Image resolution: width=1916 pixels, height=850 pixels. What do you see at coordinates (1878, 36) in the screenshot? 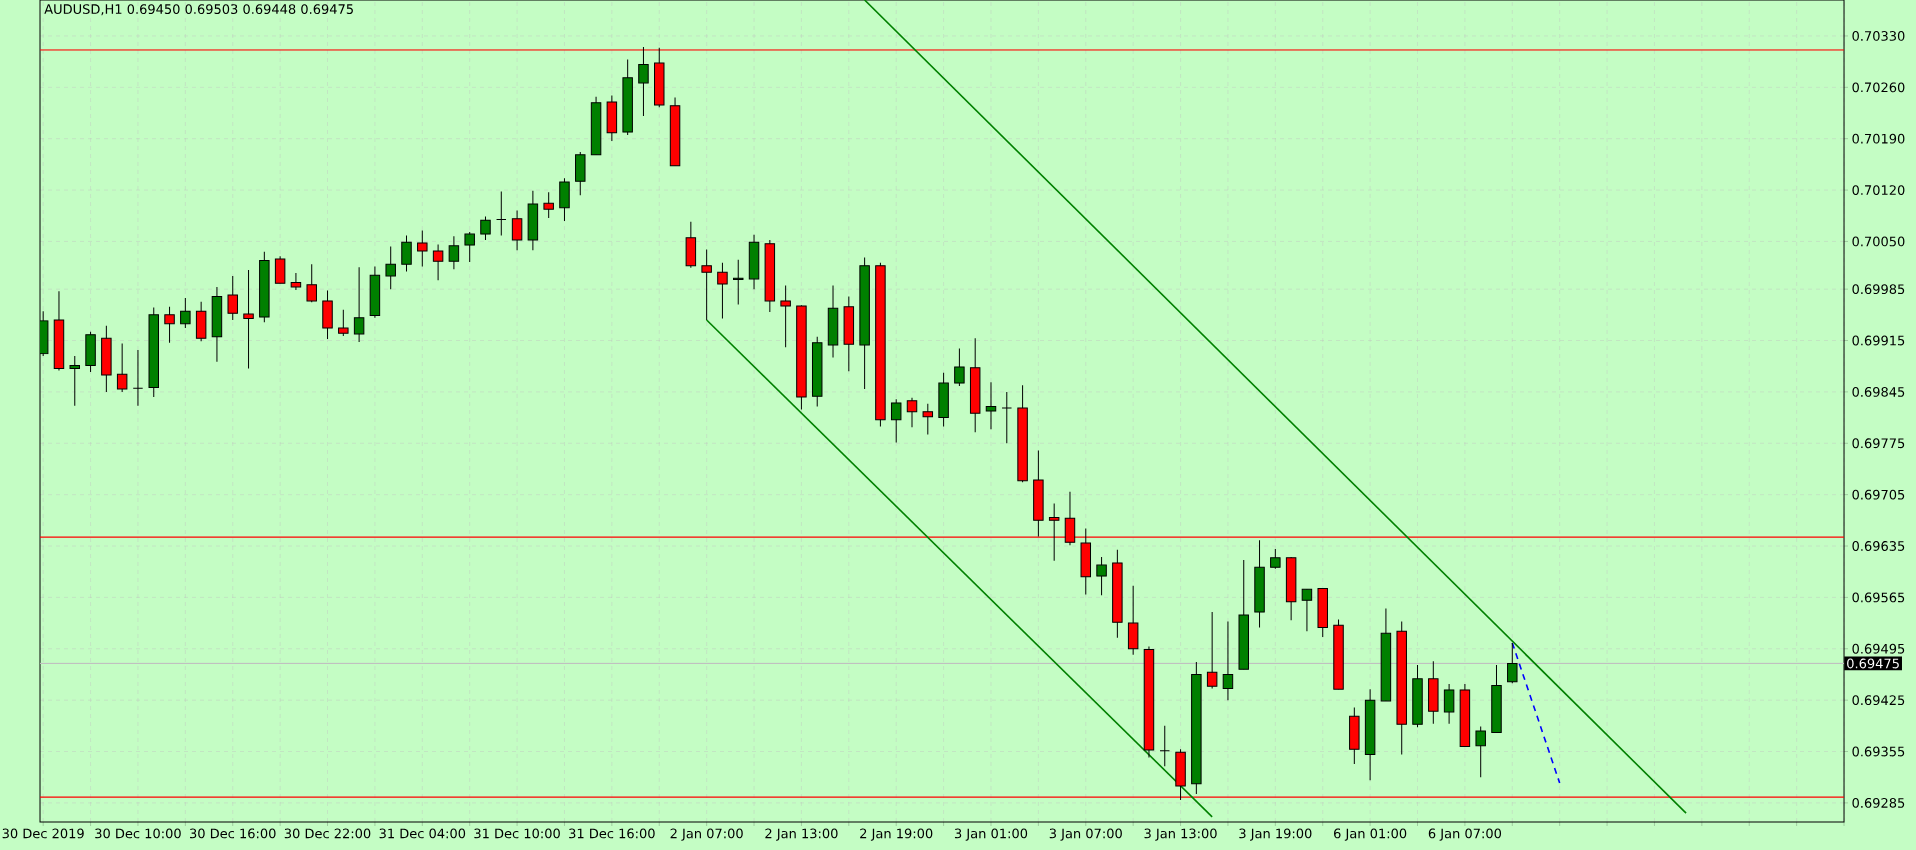
I see `y-tick-label: 0.70330` at bounding box center [1878, 36].